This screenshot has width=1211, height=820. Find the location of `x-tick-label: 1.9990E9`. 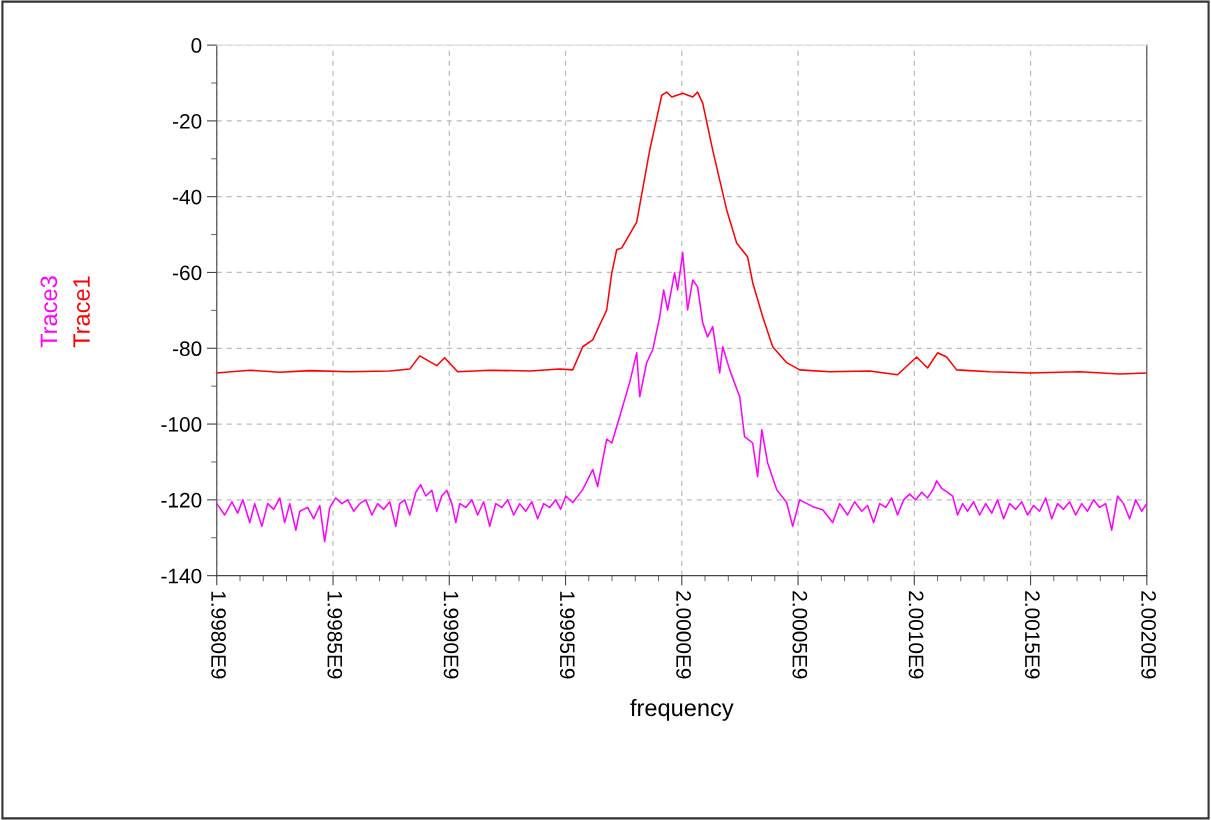

x-tick-label: 1.9990E9 is located at coordinates (451, 635).